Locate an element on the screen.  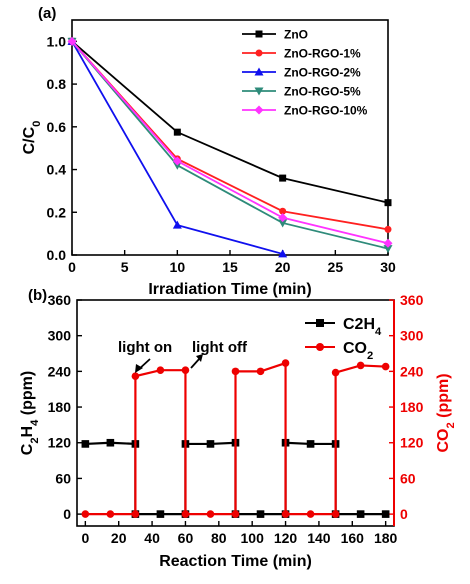
y-tick-label-right-b: 360 is located at coordinates (412, 300).